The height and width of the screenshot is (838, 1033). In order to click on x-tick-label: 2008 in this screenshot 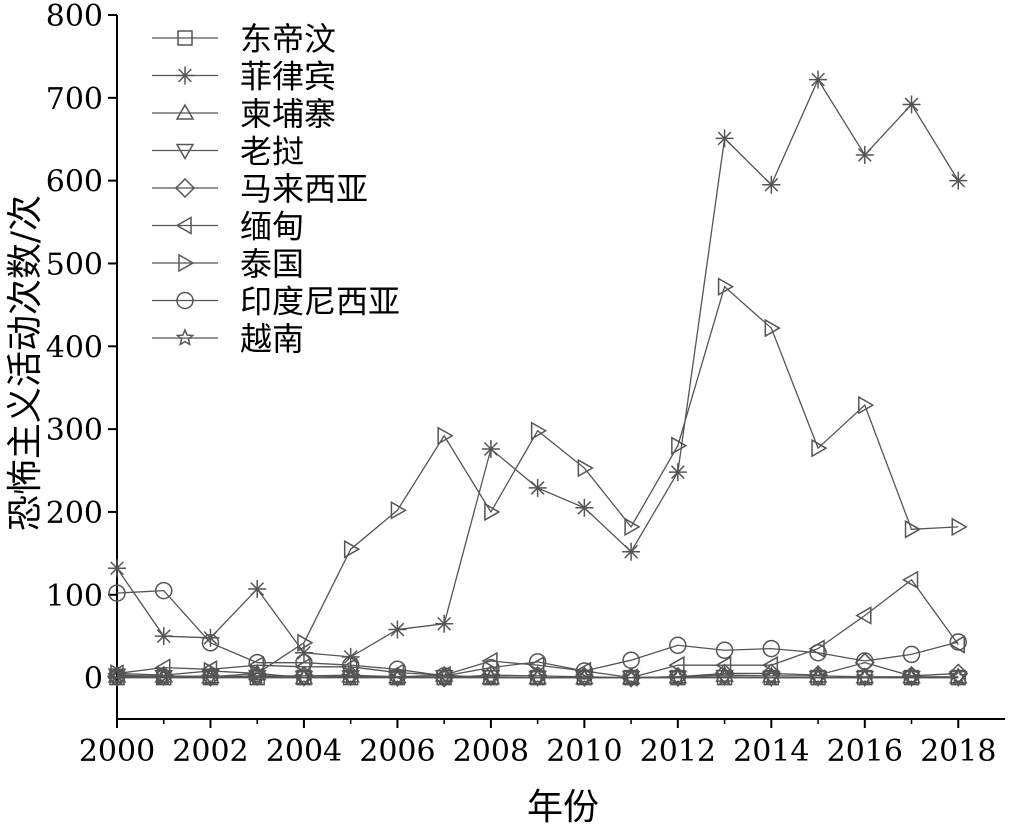, I will do `click(491, 751)`.